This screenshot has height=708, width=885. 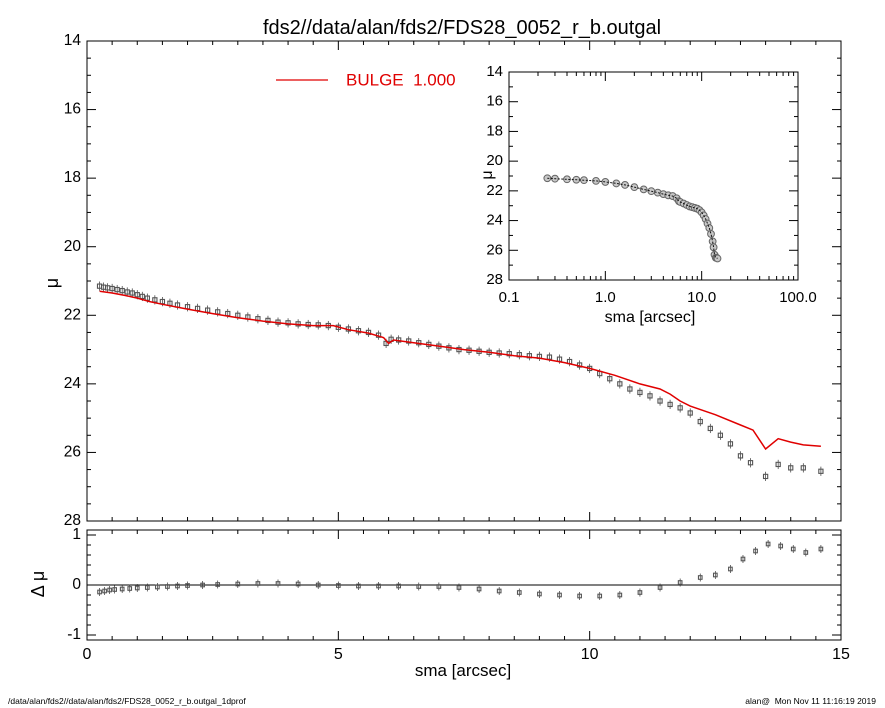 What do you see at coordinates (463, 670) in the screenshot?
I see `x-axis-label: sma [arcsec]` at bounding box center [463, 670].